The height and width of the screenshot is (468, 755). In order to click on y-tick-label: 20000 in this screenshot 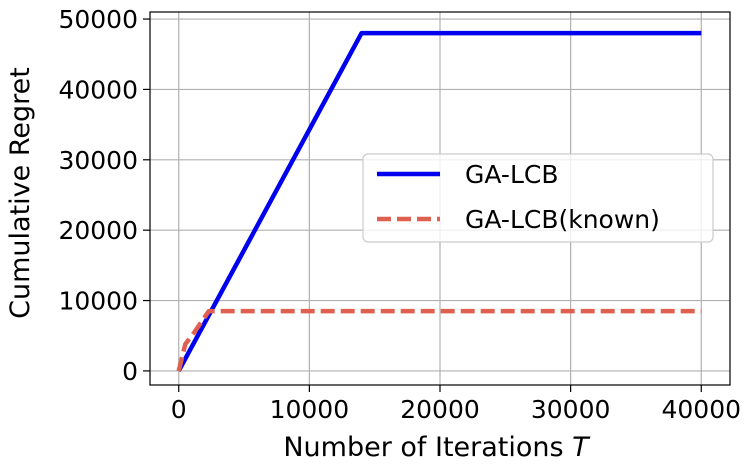, I will do `click(98, 230)`.